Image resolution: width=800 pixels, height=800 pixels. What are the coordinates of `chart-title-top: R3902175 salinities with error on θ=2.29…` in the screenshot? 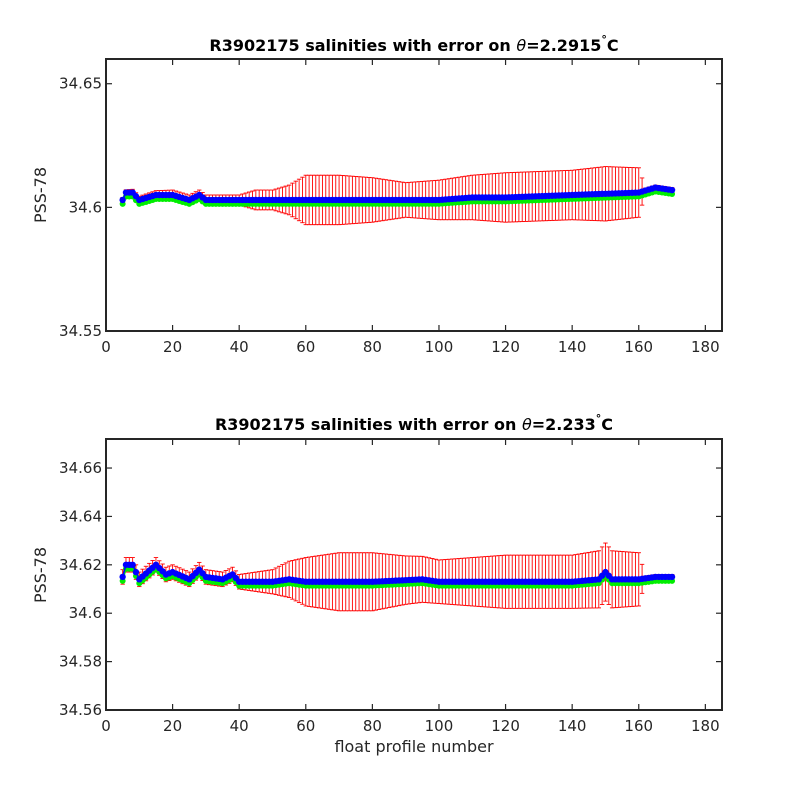 It's located at (413, 44).